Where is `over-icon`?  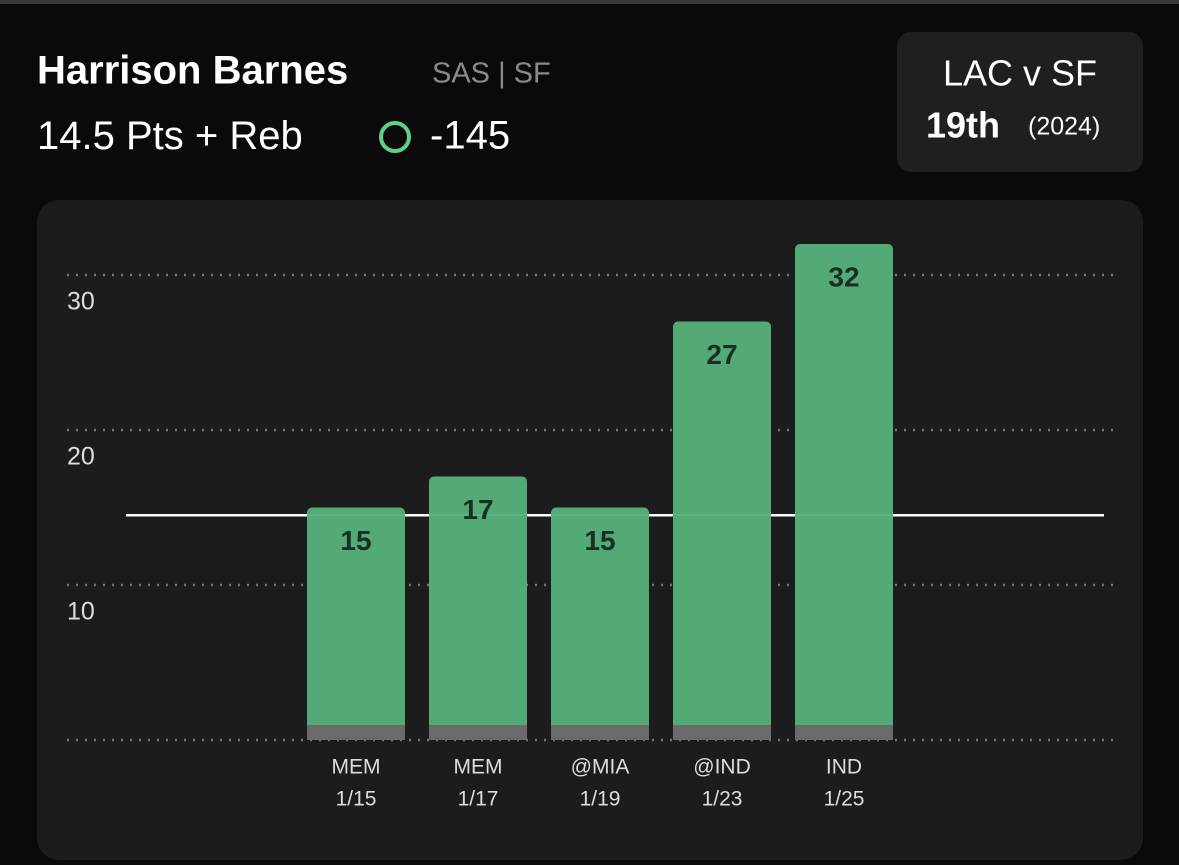
over-icon is located at coordinates (395, 137).